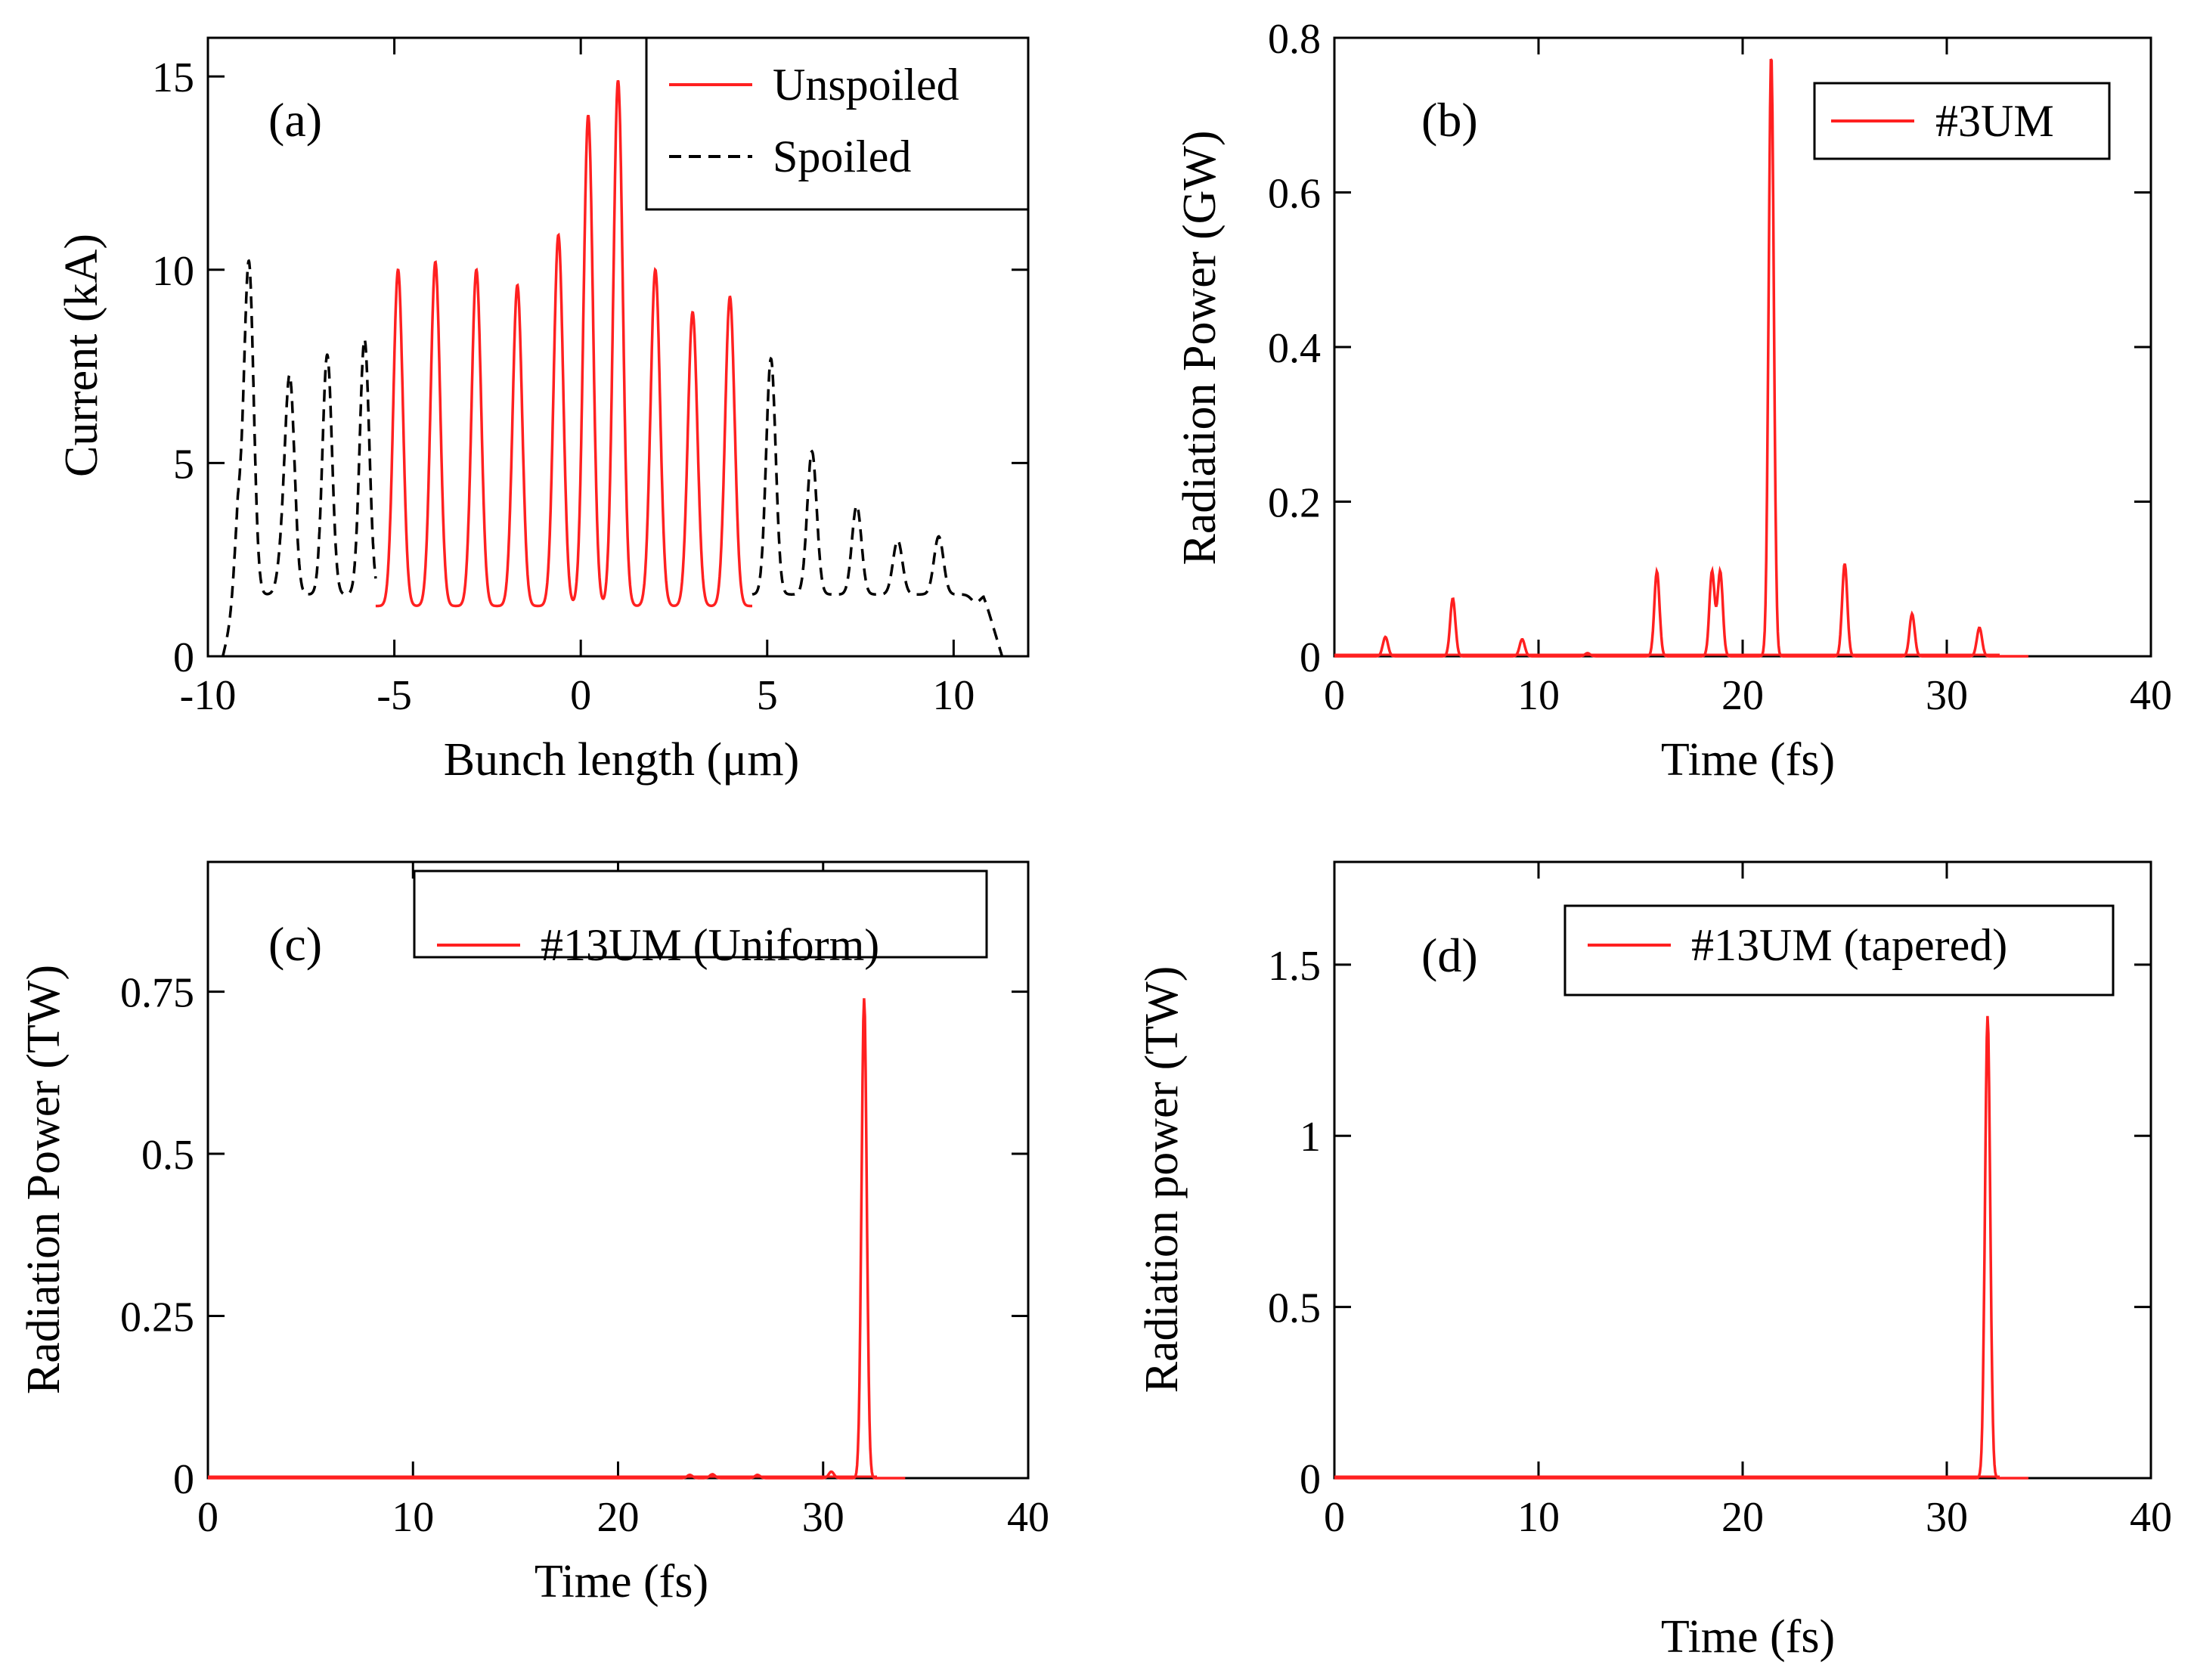 The width and height of the screenshot is (2194, 1680). I want to click on panel-b-x-tick-label: 0, so click(1334, 695).